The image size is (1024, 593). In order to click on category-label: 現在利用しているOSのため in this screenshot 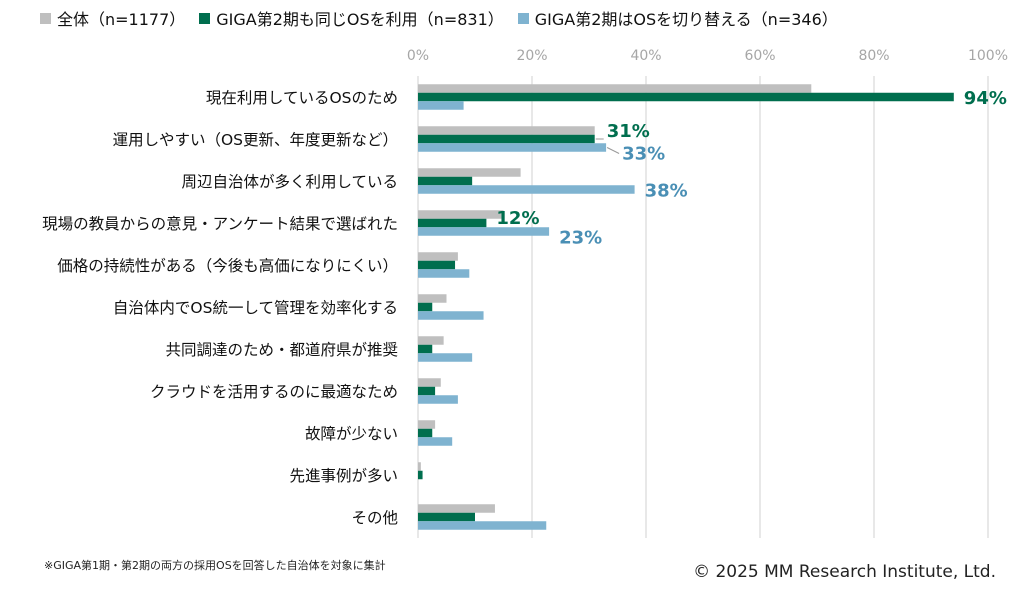, I will do `click(302, 98)`.